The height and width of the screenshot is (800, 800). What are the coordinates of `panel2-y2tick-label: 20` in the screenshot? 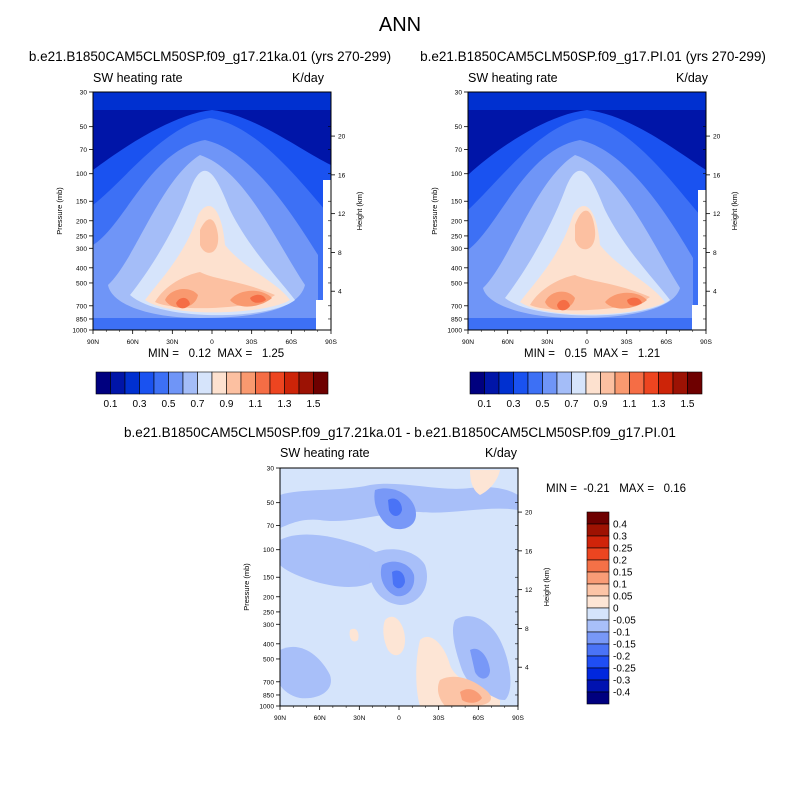 It's located at (717, 137).